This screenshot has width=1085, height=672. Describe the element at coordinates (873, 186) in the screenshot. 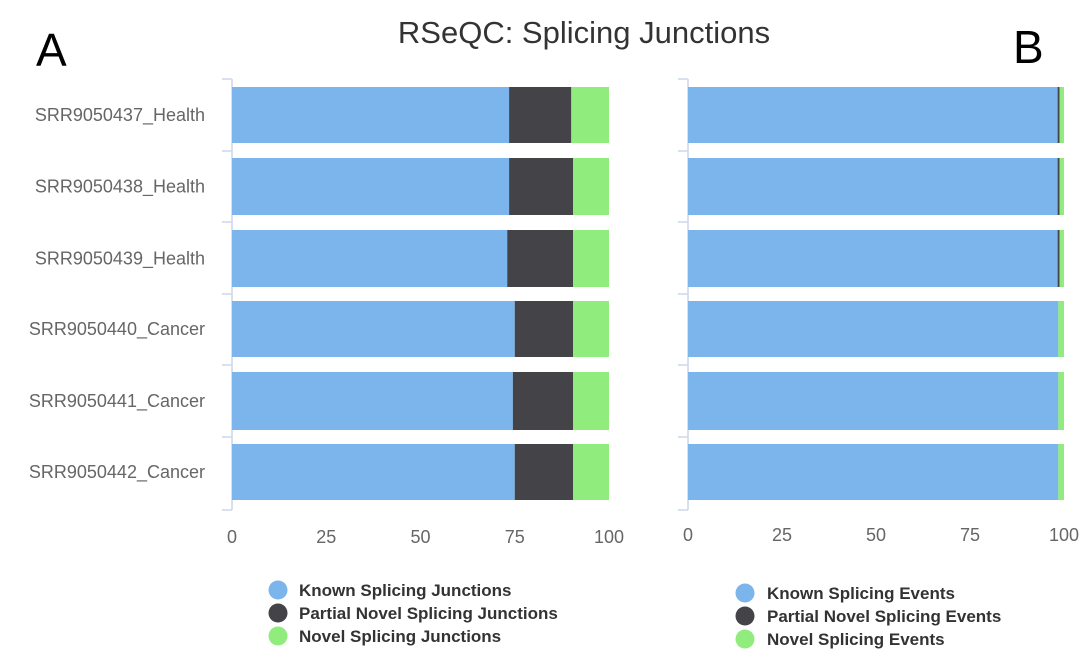

I see `bar-segment-srr9050438-health-known-splicing-events` at that location.